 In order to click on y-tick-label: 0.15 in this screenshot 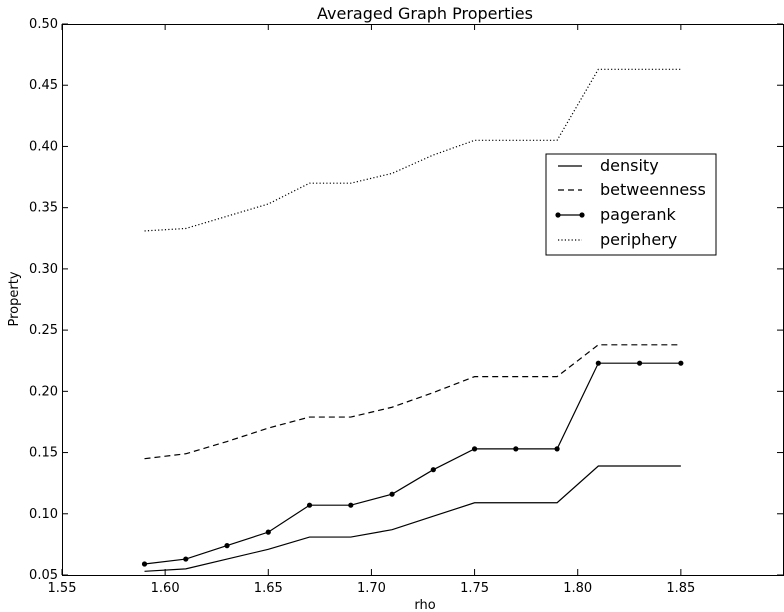, I will do `click(43, 453)`.